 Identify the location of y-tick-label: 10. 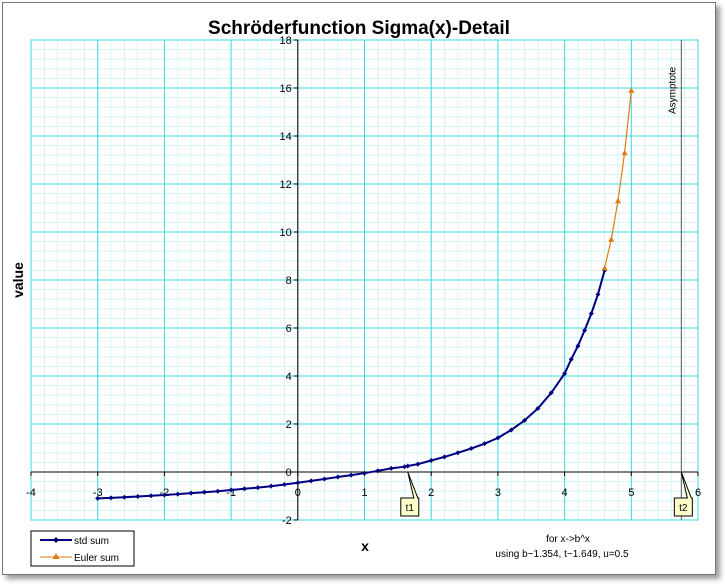
(286, 233).